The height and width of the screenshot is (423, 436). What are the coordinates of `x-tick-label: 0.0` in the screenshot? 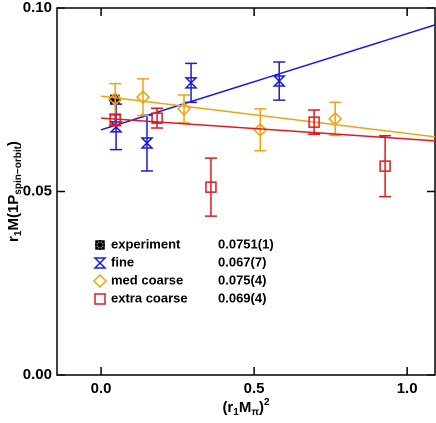 It's located at (101, 388).